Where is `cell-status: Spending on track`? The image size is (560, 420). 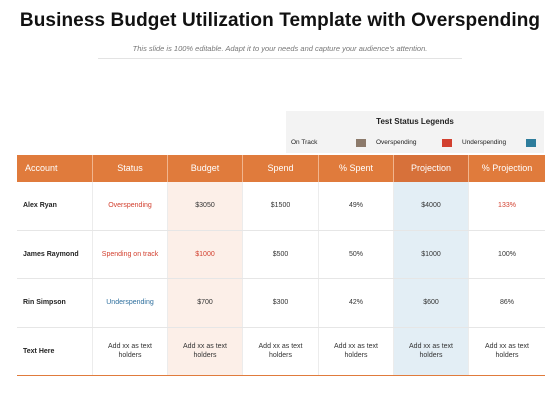 cell-status: Spending on track is located at coordinates (130, 254).